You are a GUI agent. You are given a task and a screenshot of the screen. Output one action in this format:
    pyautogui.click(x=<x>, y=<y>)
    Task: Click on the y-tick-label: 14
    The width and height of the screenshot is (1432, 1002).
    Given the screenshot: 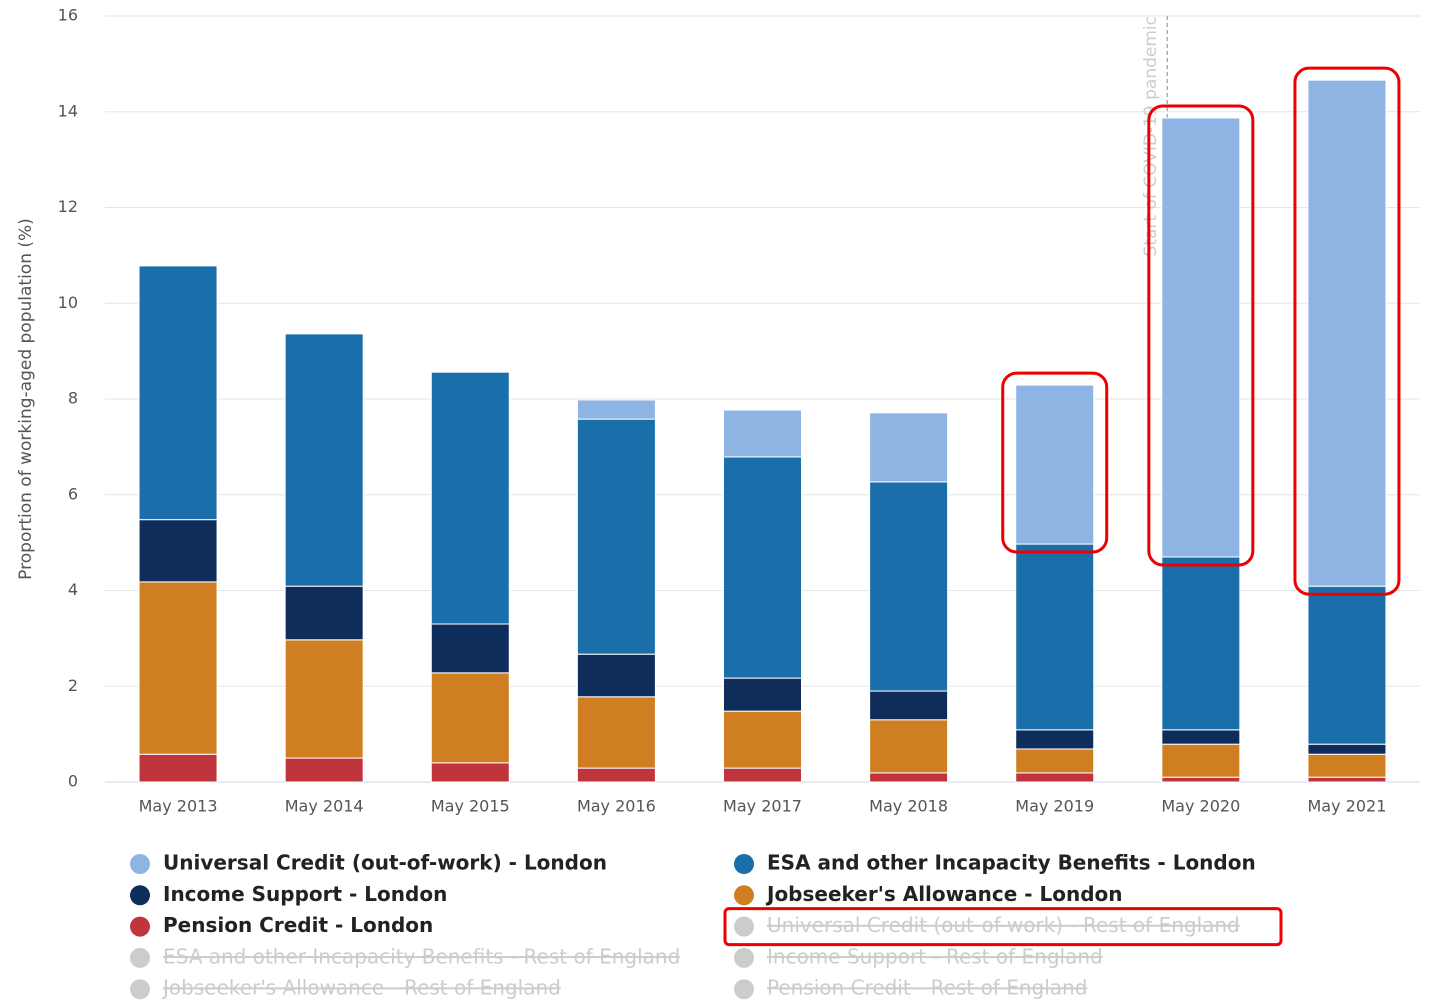 What is the action you would take?
    pyautogui.click(x=68, y=110)
    